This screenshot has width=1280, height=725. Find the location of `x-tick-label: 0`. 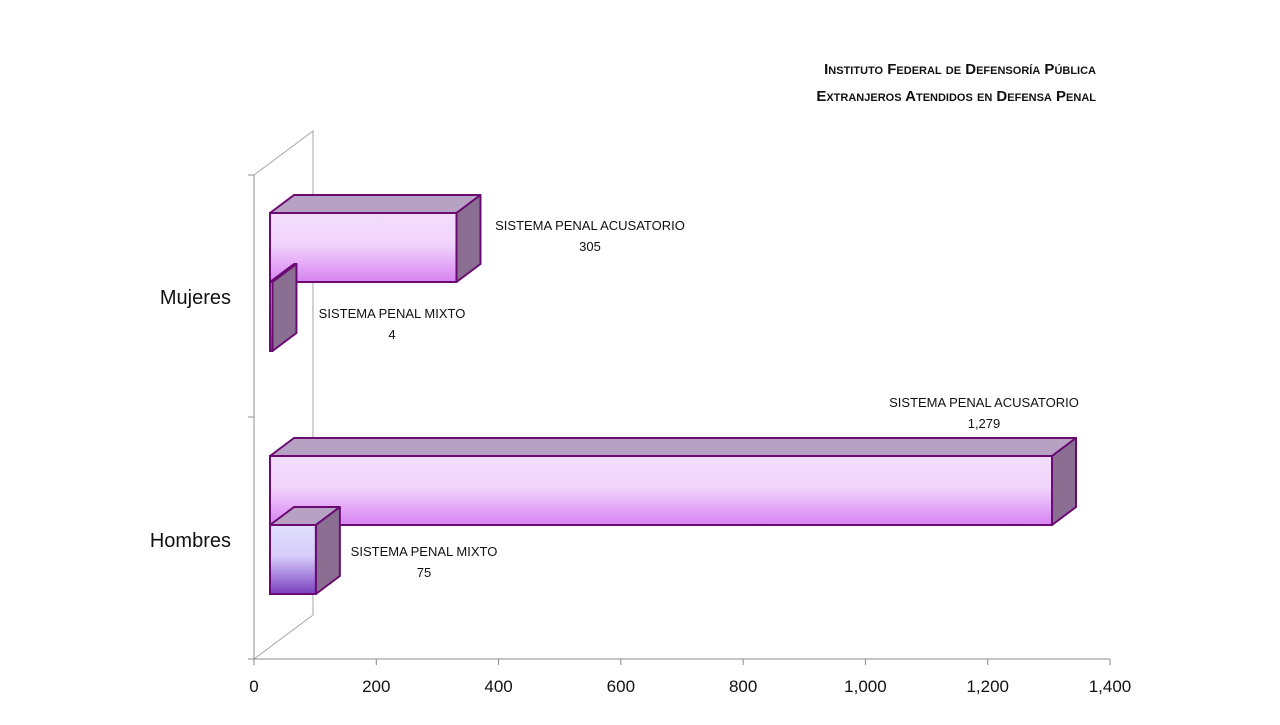

x-tick-label: 0 is located at coordinates (253, 686).